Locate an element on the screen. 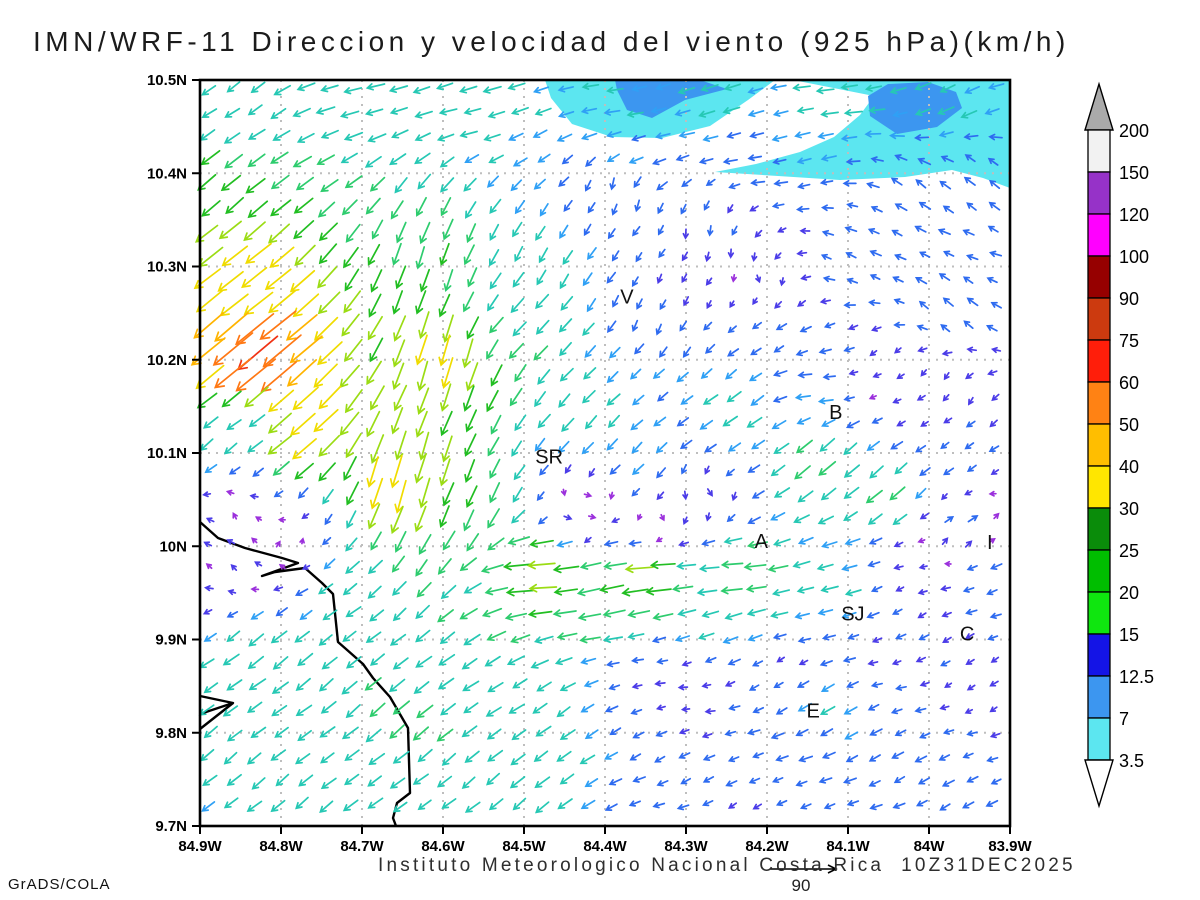 Image resolution: width=1200 pixels, height=900 pixels. colorbar-label: 120 is located at coordinates (1134, 215).